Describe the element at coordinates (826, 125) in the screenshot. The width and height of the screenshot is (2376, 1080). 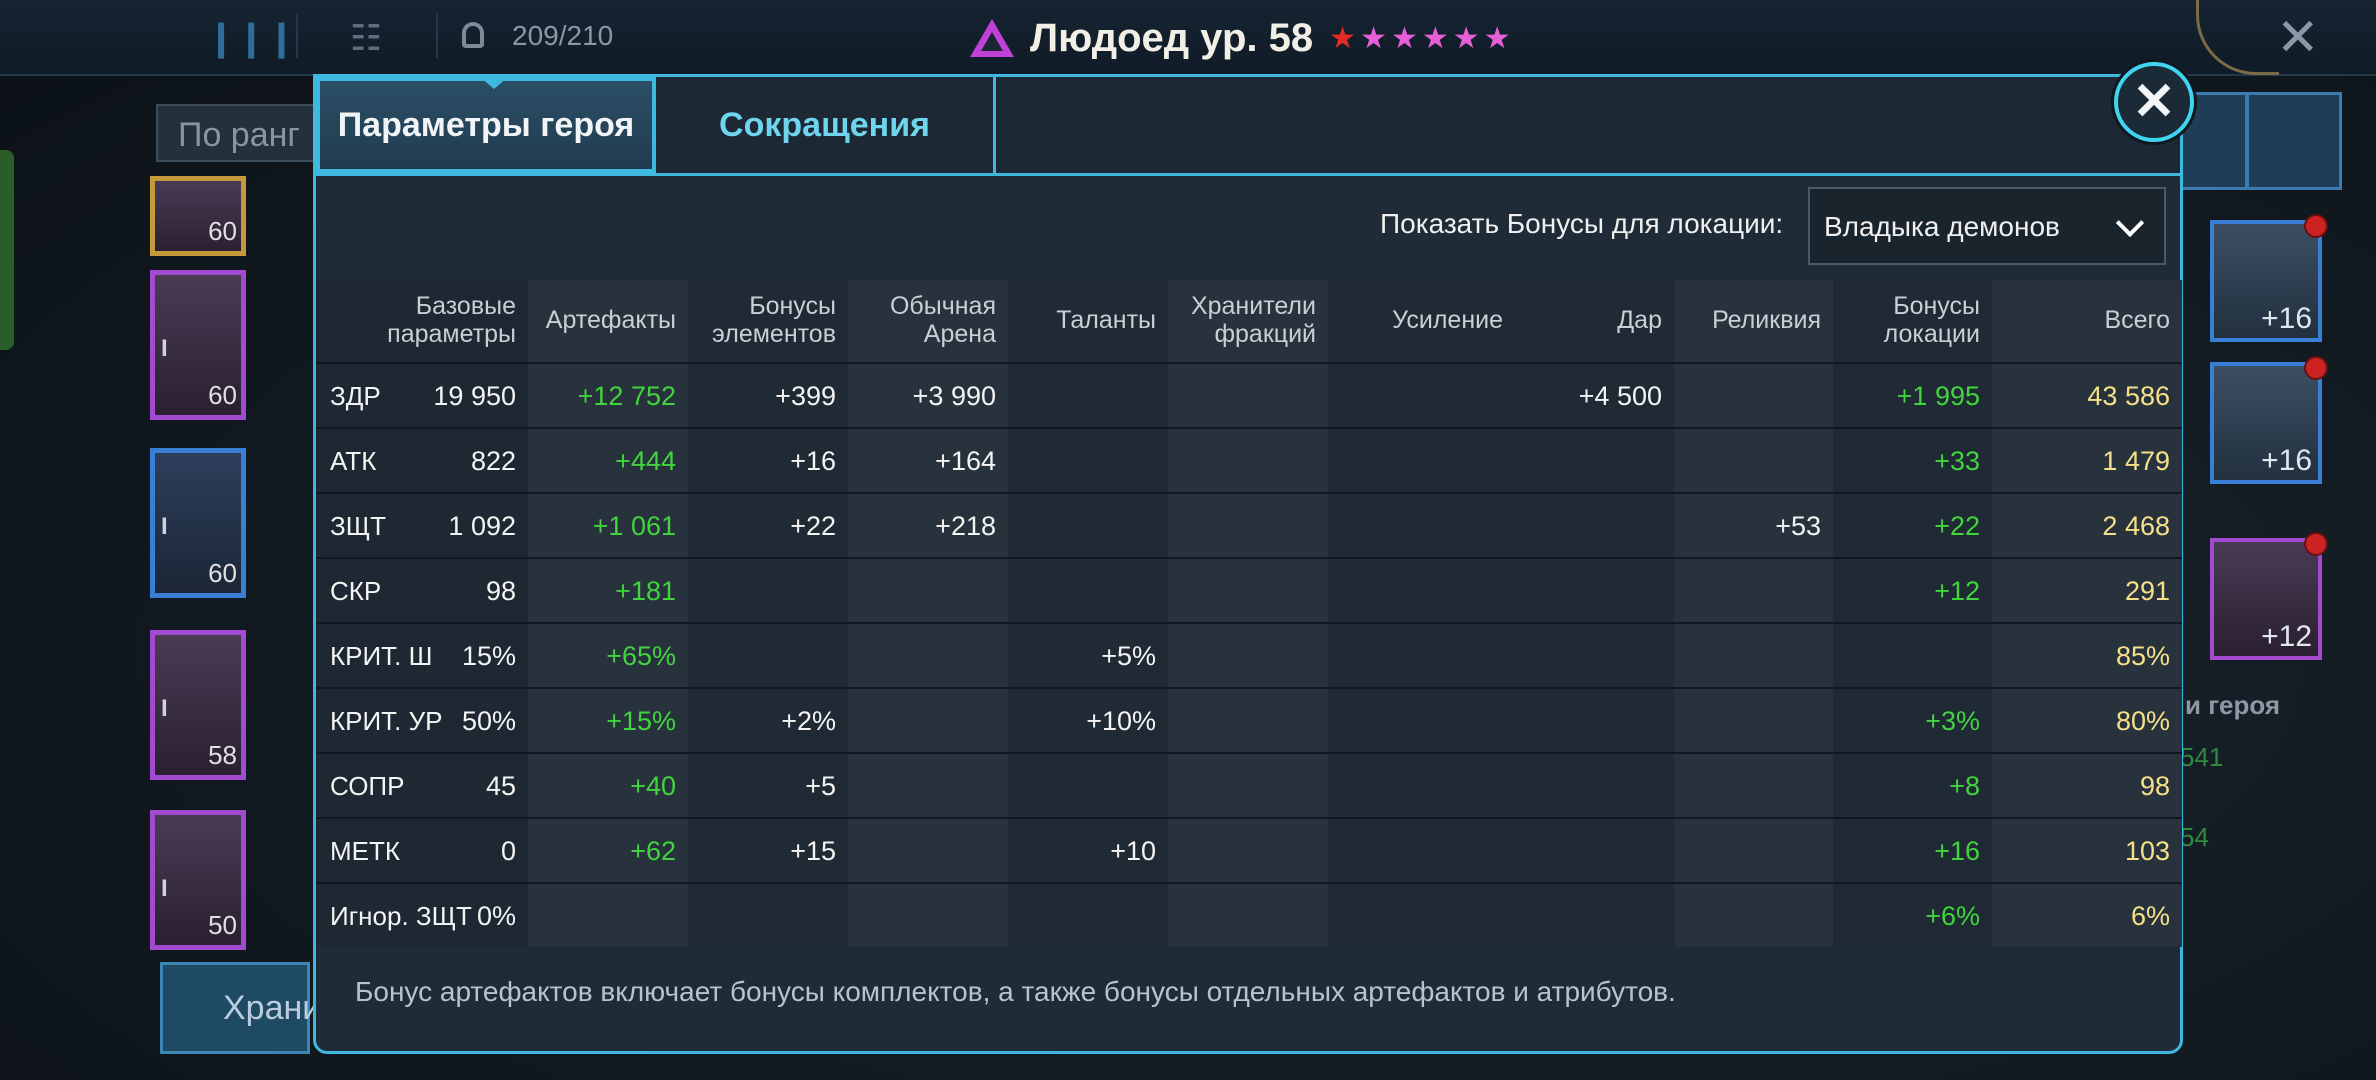
I see `tab-abbreviations: Сокращения` at that location.